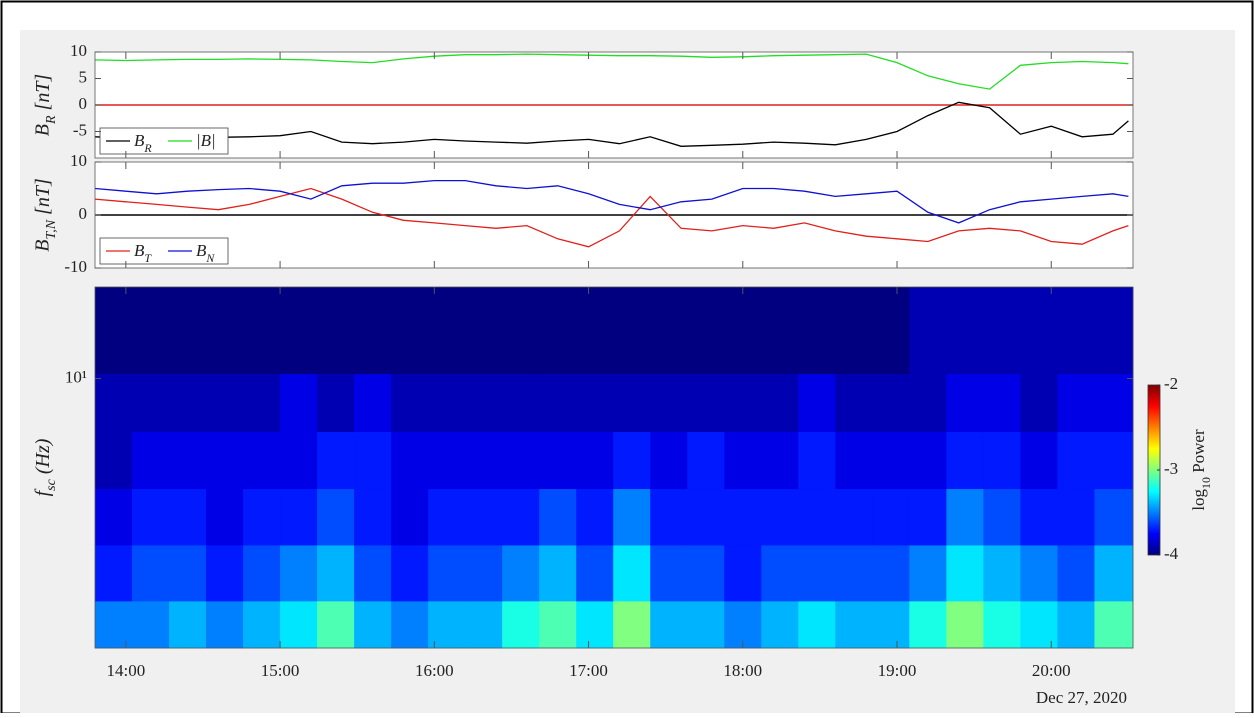  I want to click on x-tick-label: 19:00, so click(897, 670).